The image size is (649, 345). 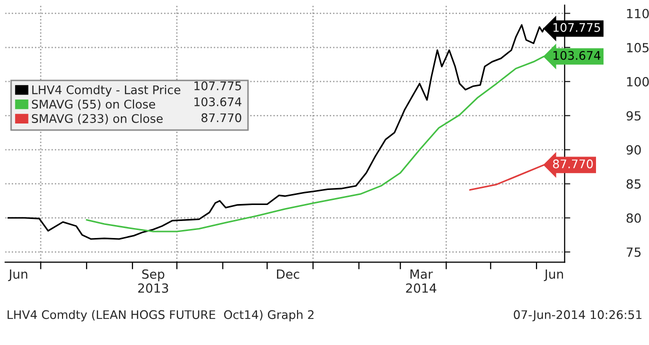 I want to click on data-label: 107.775, so click(x=577, y=27).